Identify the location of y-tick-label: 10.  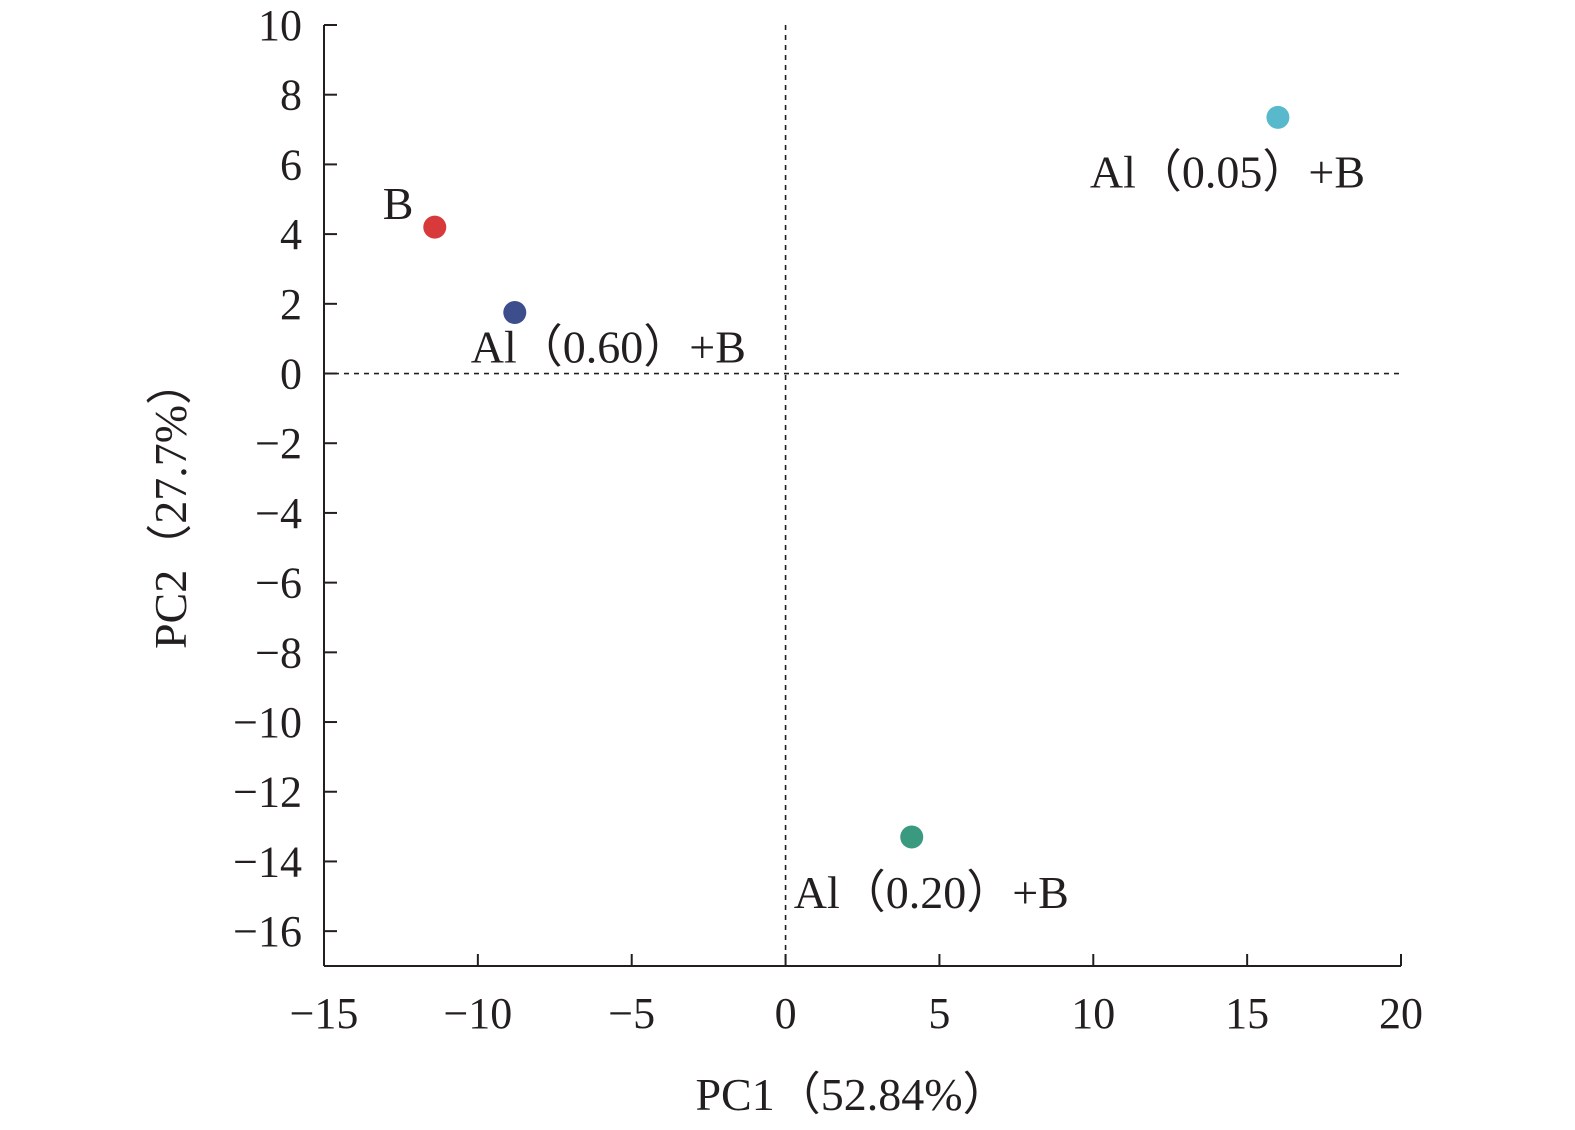
(280, 25).